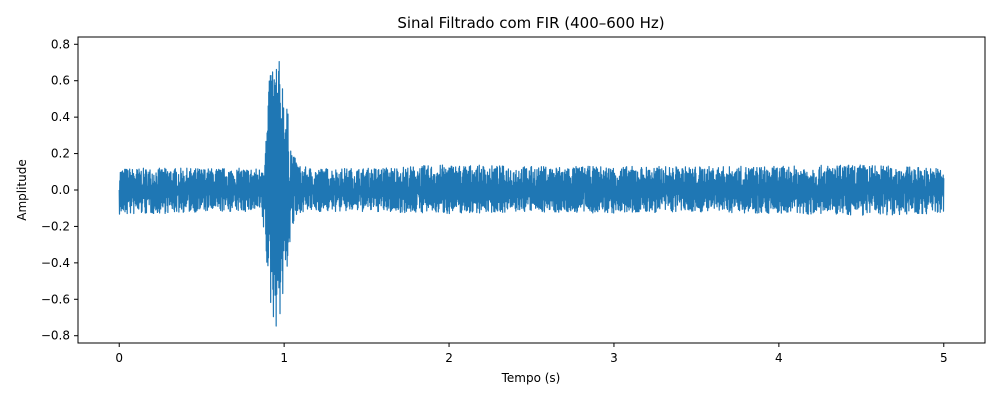 The image size is (1000, 400). I want to click on y-tick-label: −0.8, so click(55, 336).